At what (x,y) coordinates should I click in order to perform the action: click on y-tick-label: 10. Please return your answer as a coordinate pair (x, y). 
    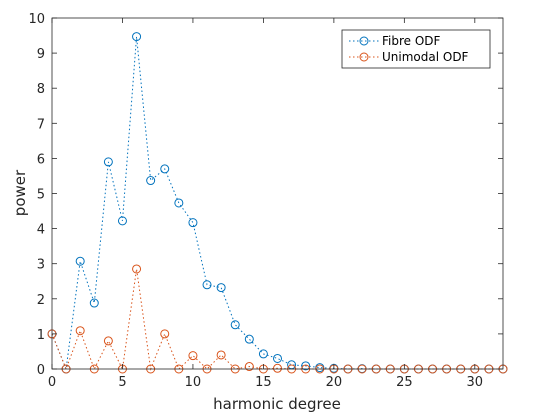
    Looking at the image, I should click on (36, 19).